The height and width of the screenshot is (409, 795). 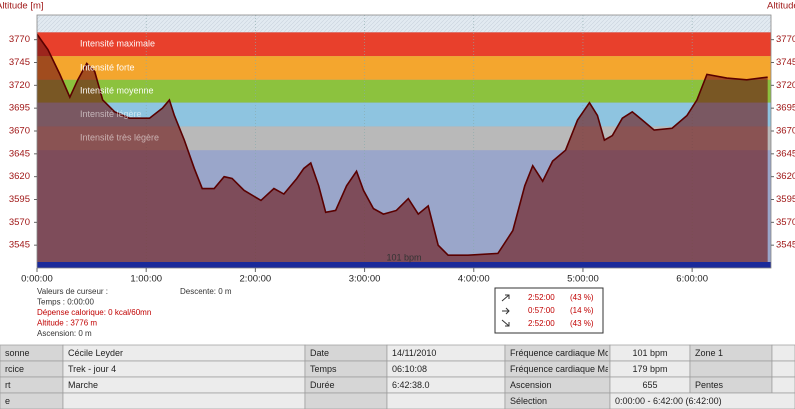 What do you see at coordinates (95, 353) in the screenshot?
I see `table-text: Cécile Leyder` at bounding box center [95, 353].